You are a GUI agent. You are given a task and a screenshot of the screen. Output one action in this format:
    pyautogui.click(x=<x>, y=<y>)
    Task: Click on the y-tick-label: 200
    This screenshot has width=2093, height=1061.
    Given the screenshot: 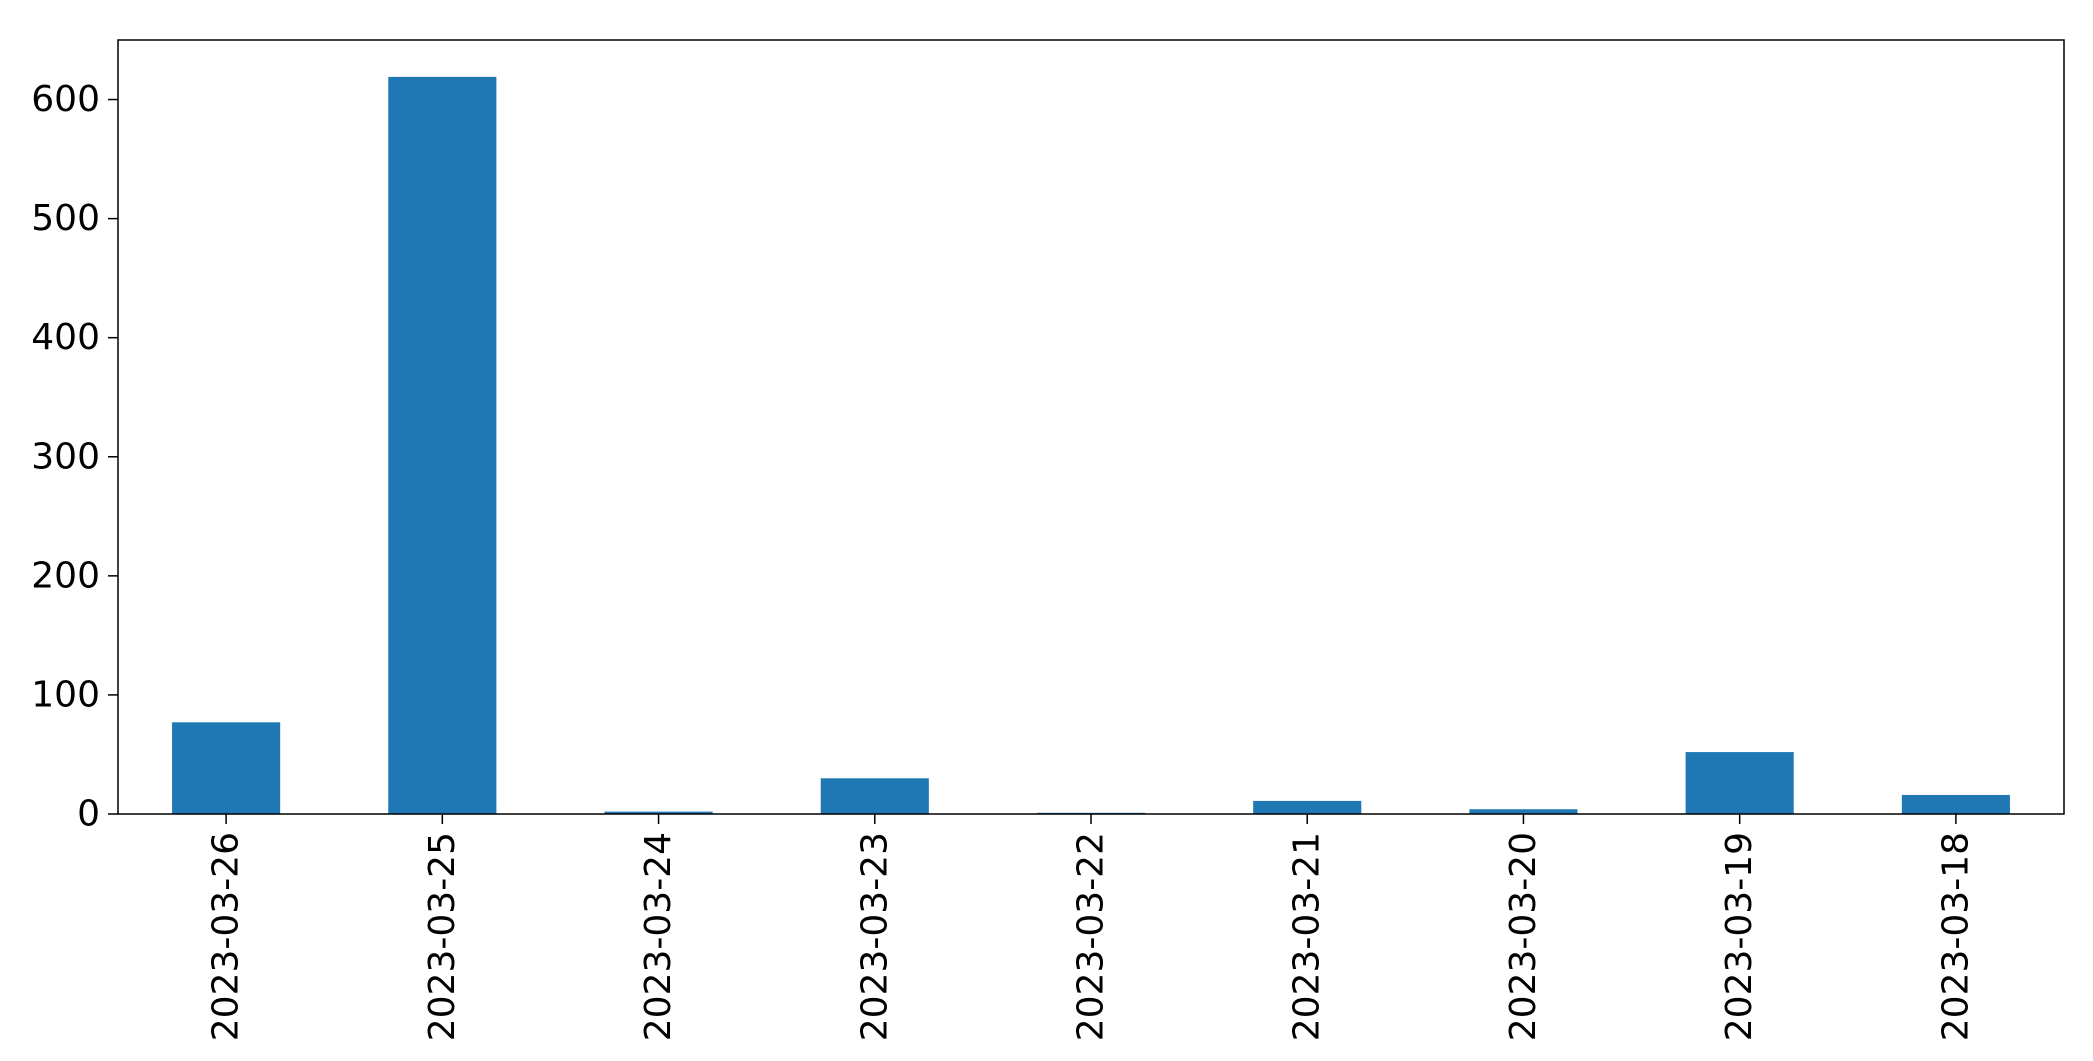 What is the action you would take?
    pyautogui.click(x=65, y=575)
    